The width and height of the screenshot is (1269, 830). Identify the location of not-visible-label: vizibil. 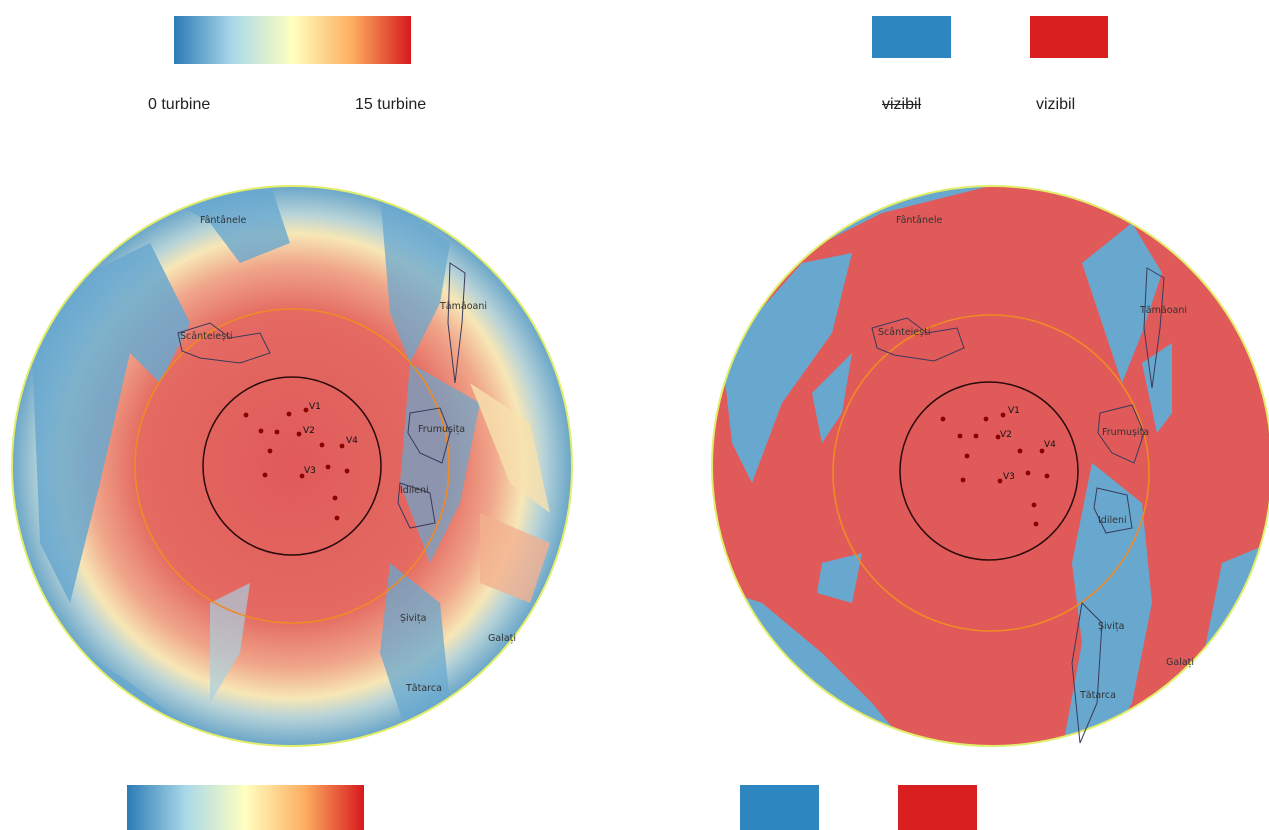
(902, 104).